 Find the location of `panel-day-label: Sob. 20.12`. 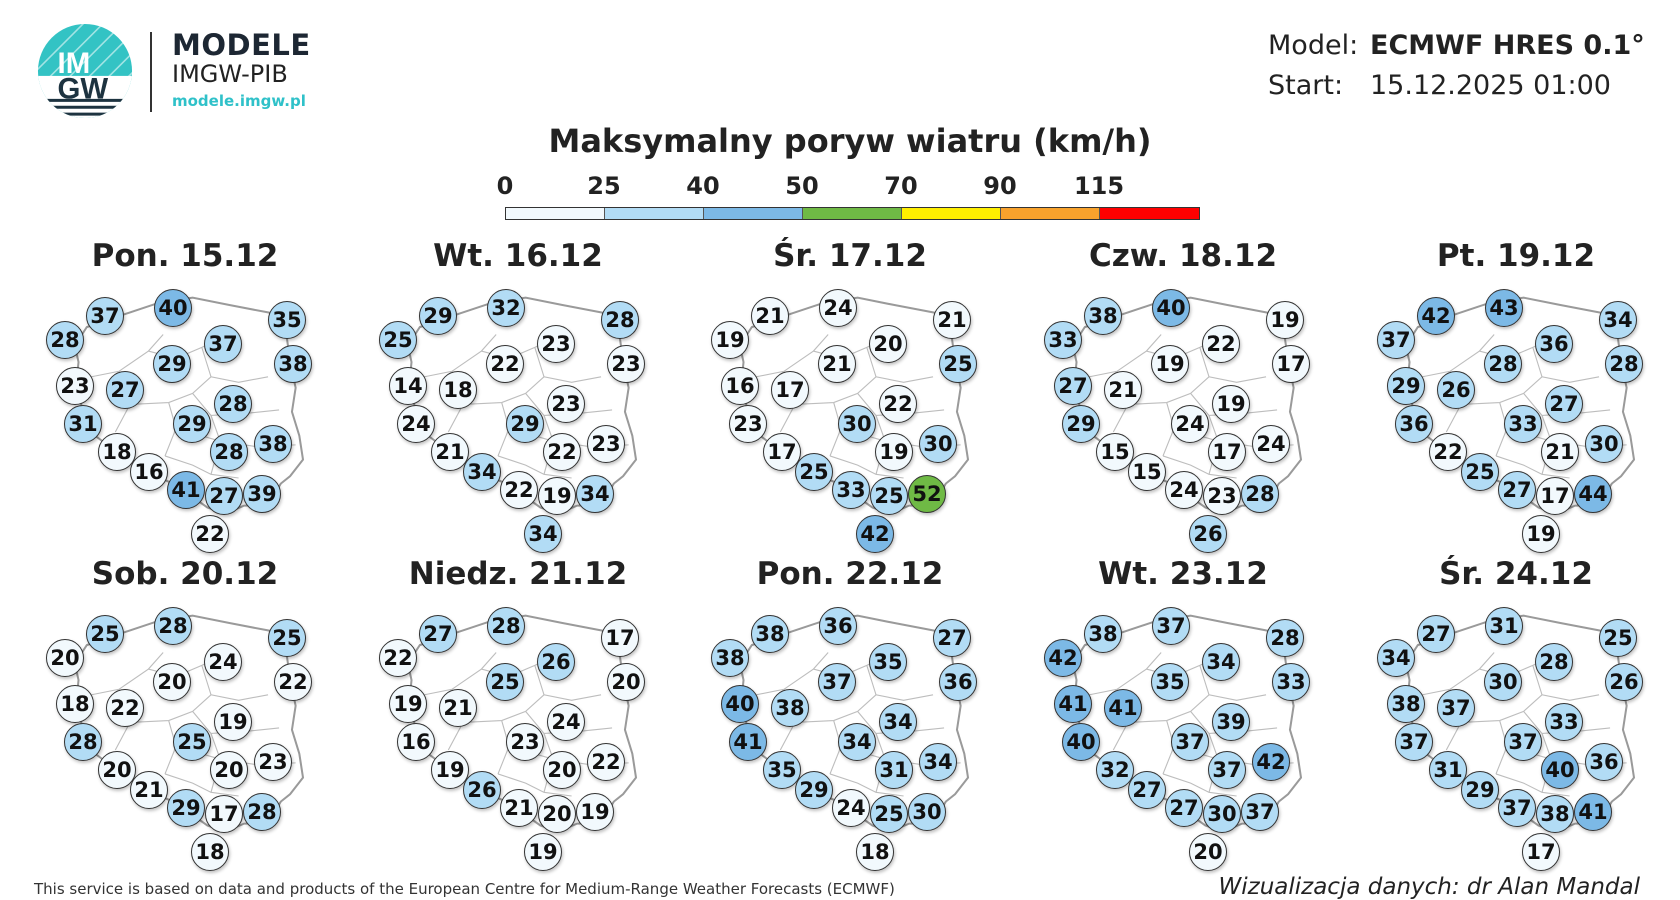

panel-day-label: Sob. 20.12 is located at coordinates (185, 574).